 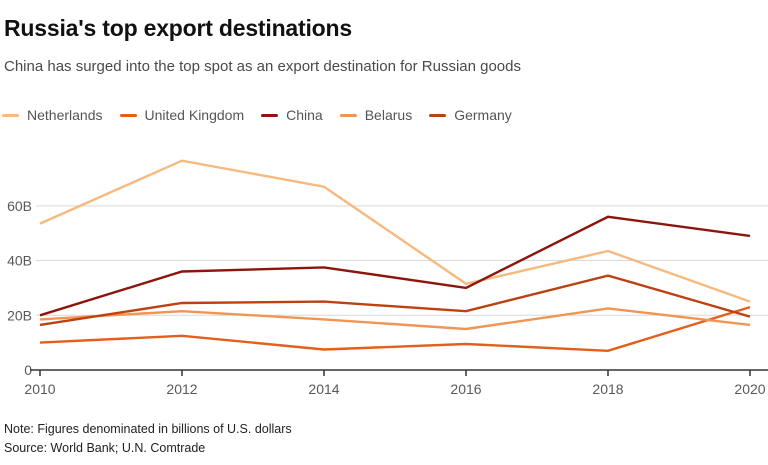 What do you see at coordinates (388, 115) in the screenshot?
I see `legend-label: Belarus` at bounding box center [388, 115].